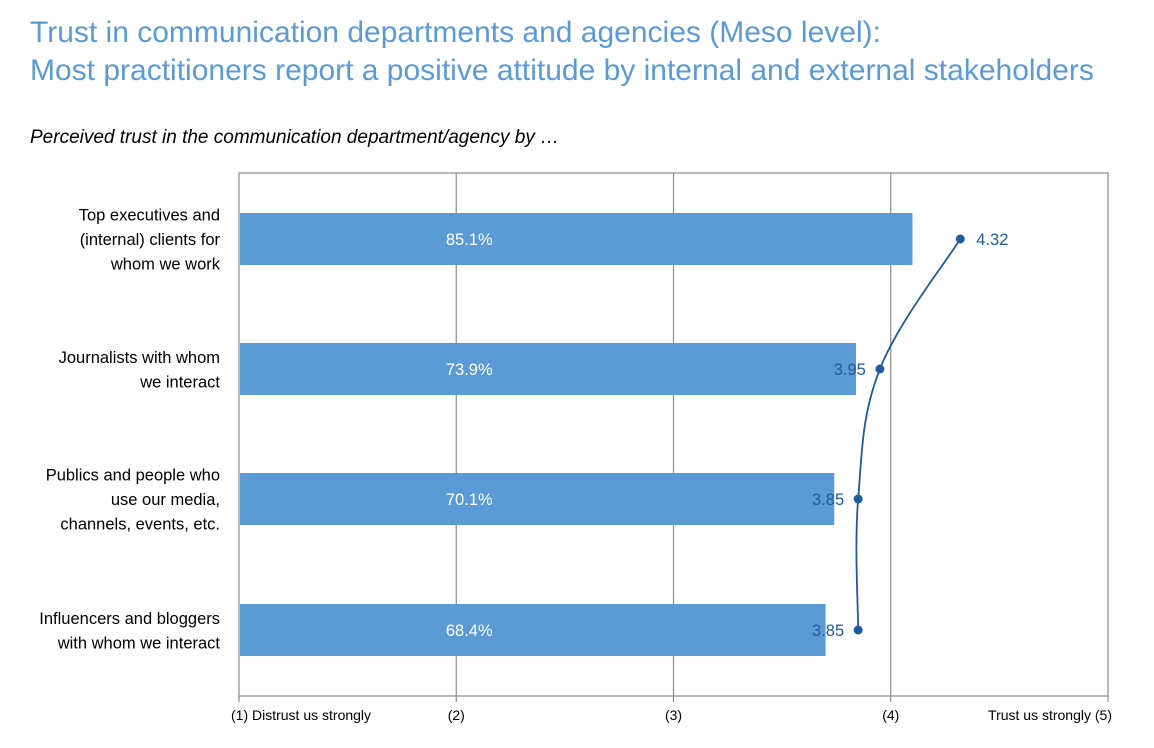 Image resolution: width=1154 pixels, height=748 pixels. Describe the element at coordinates (456, 715) in the screenshot. I see `x-tick-label: (2)` at that location.